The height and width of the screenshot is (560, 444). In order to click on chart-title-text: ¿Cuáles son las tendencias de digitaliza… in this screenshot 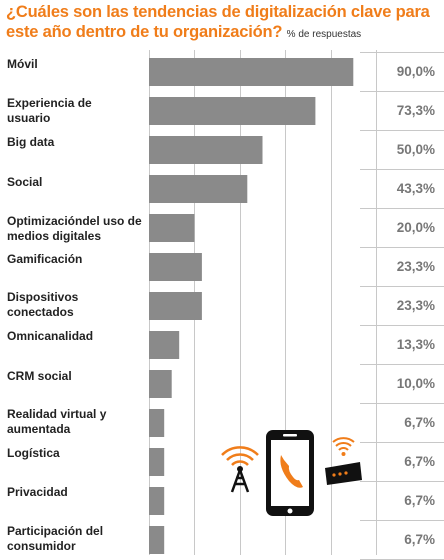, I will do `click(218, 22)`.